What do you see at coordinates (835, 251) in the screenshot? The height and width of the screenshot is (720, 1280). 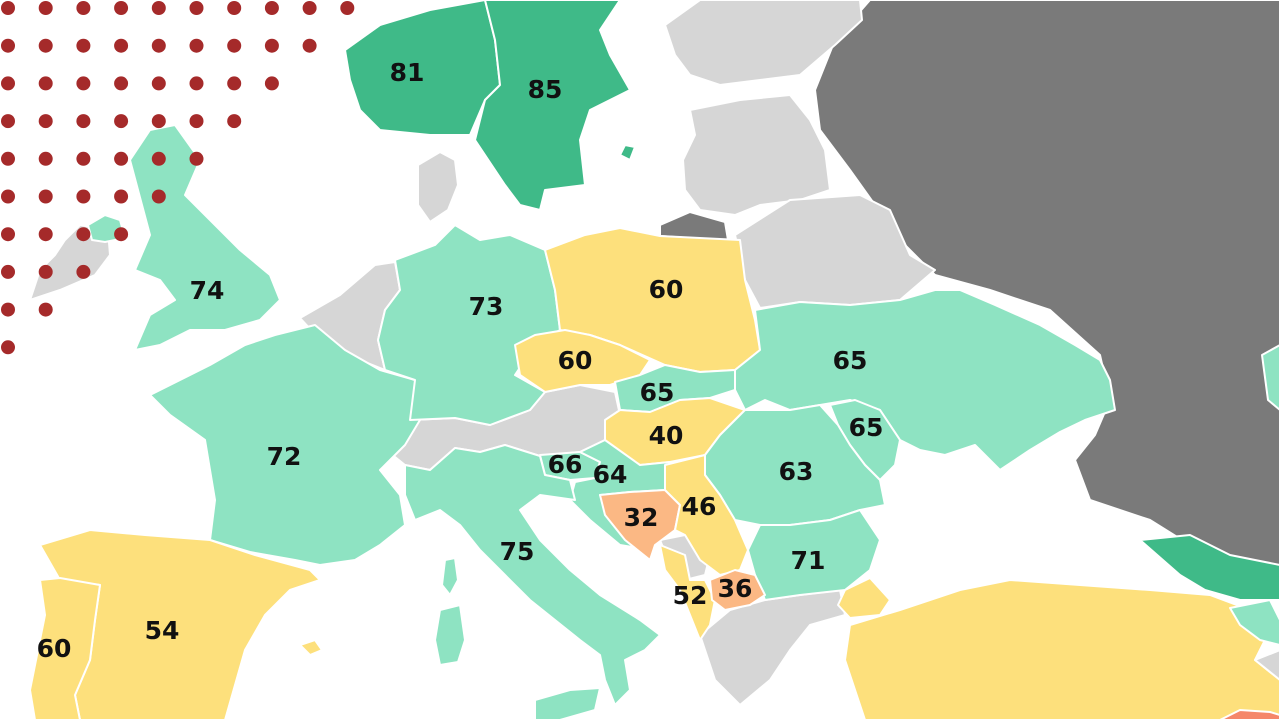 I see `region-belarus` at bounding box center [835, 251].